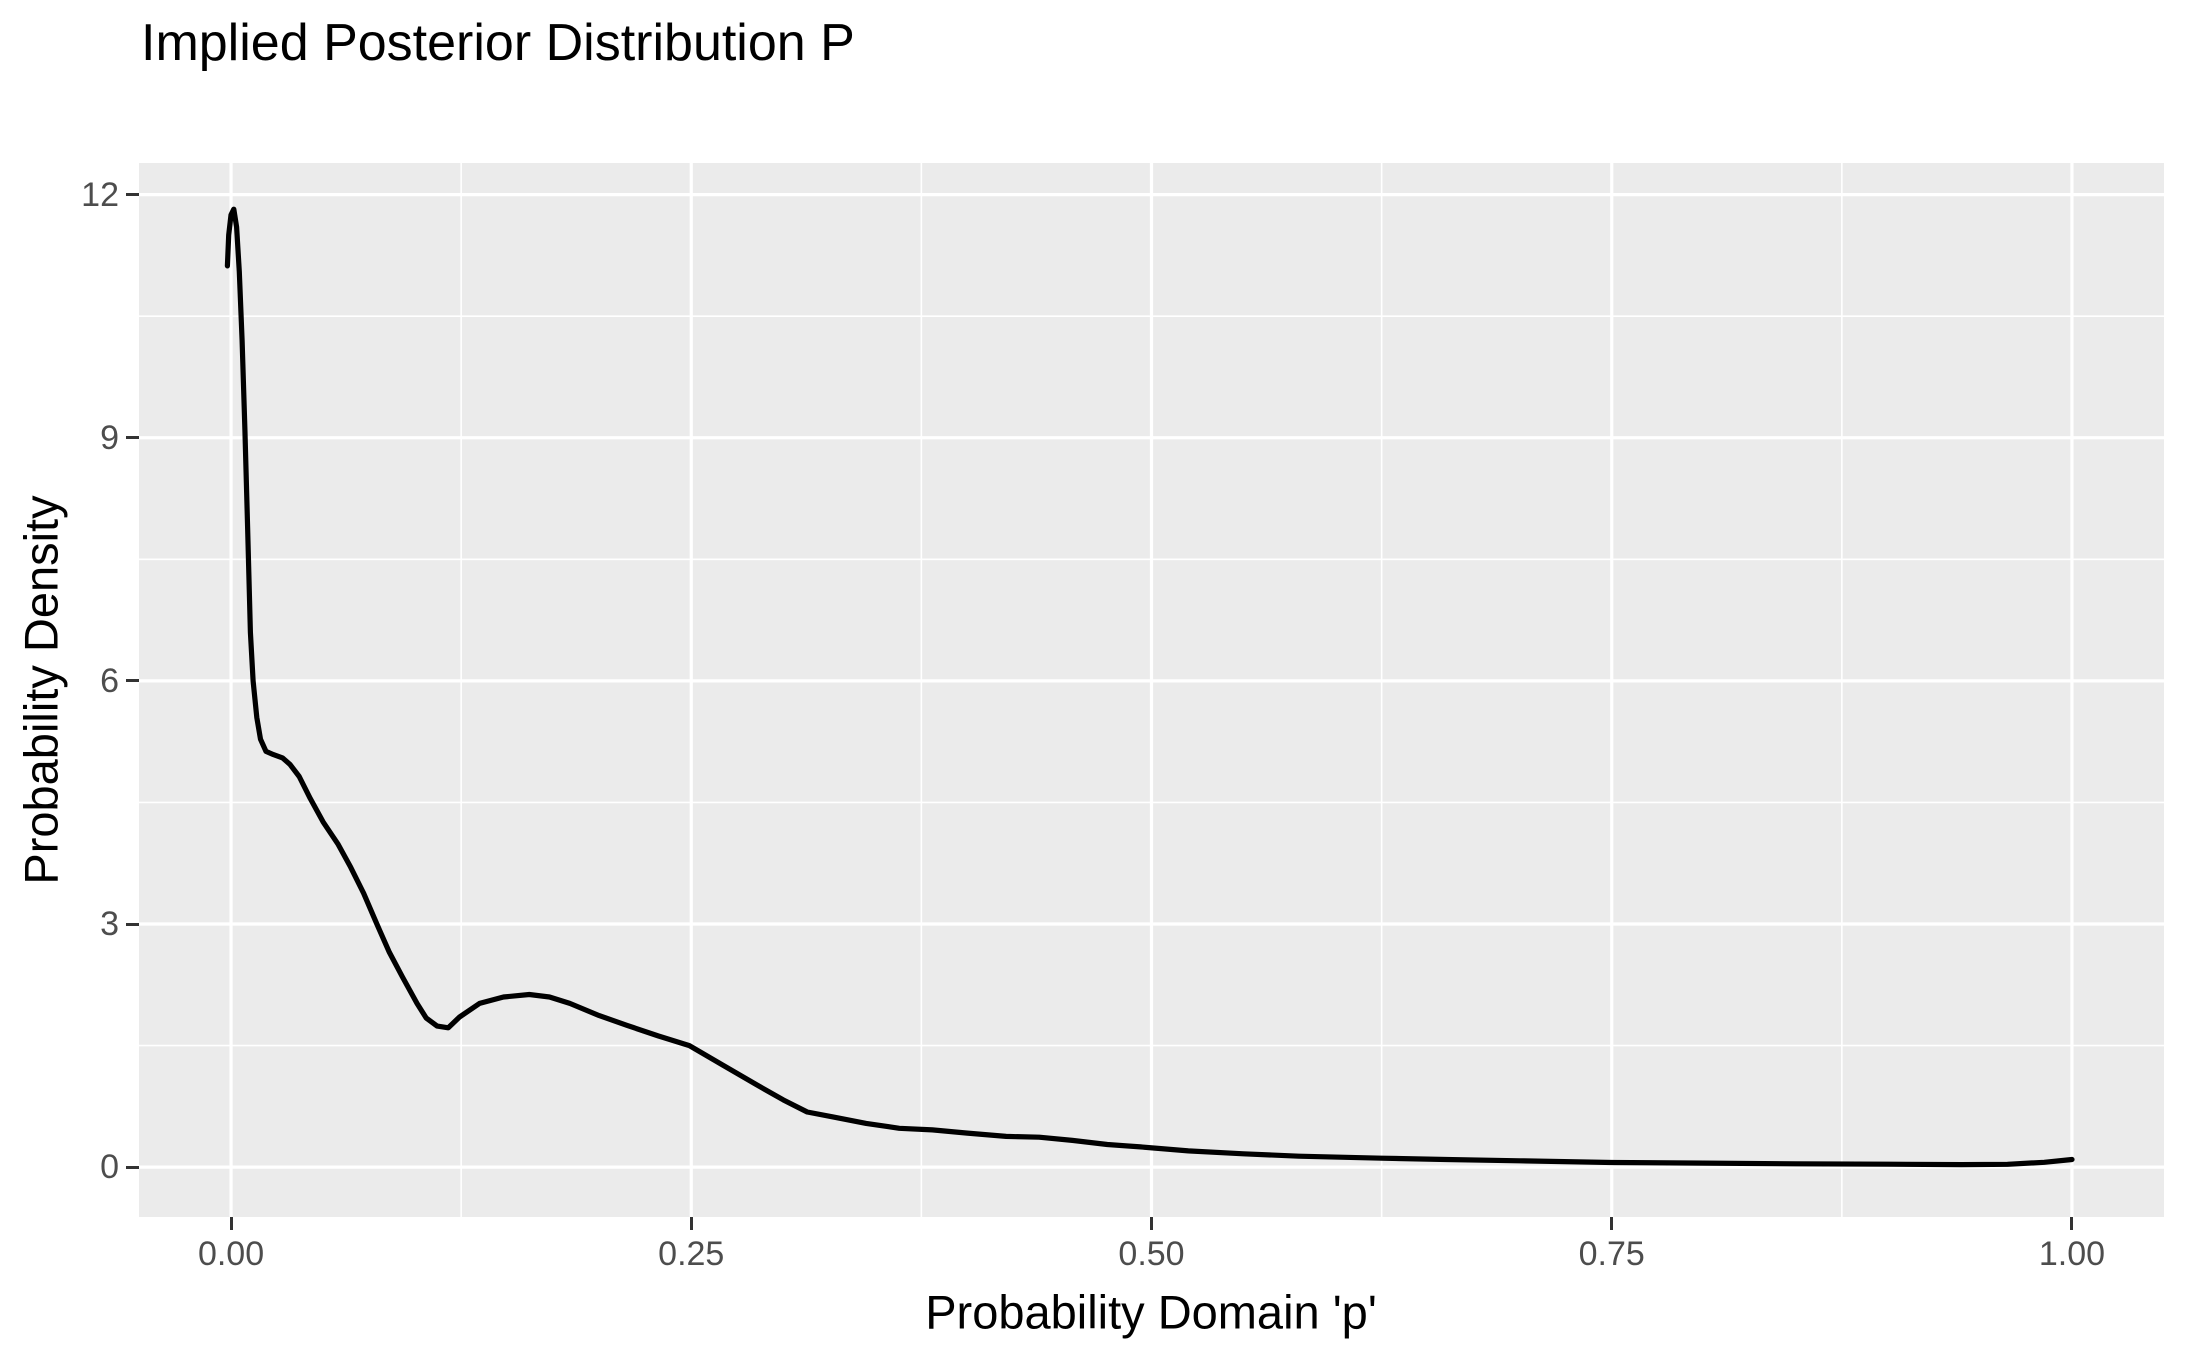 This screenshot has height=1350, width=2187. I want to click on x-tick-label: 0.50, so click(1151, 1254).